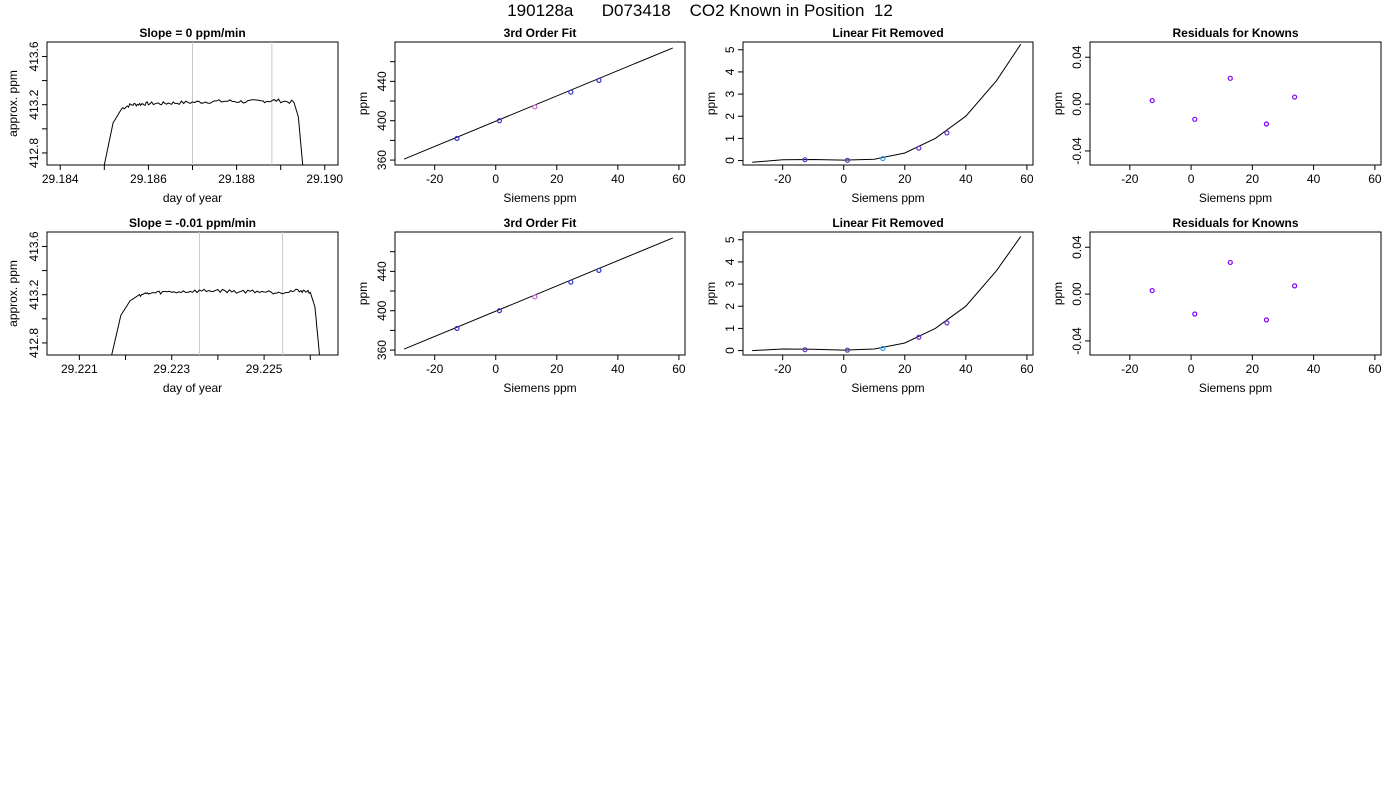  What do you see at coordinates (1077, 294) in the screenshot?
I see `panel-8-y-tick-label: 0.00` at bounding box center [1077, 294].